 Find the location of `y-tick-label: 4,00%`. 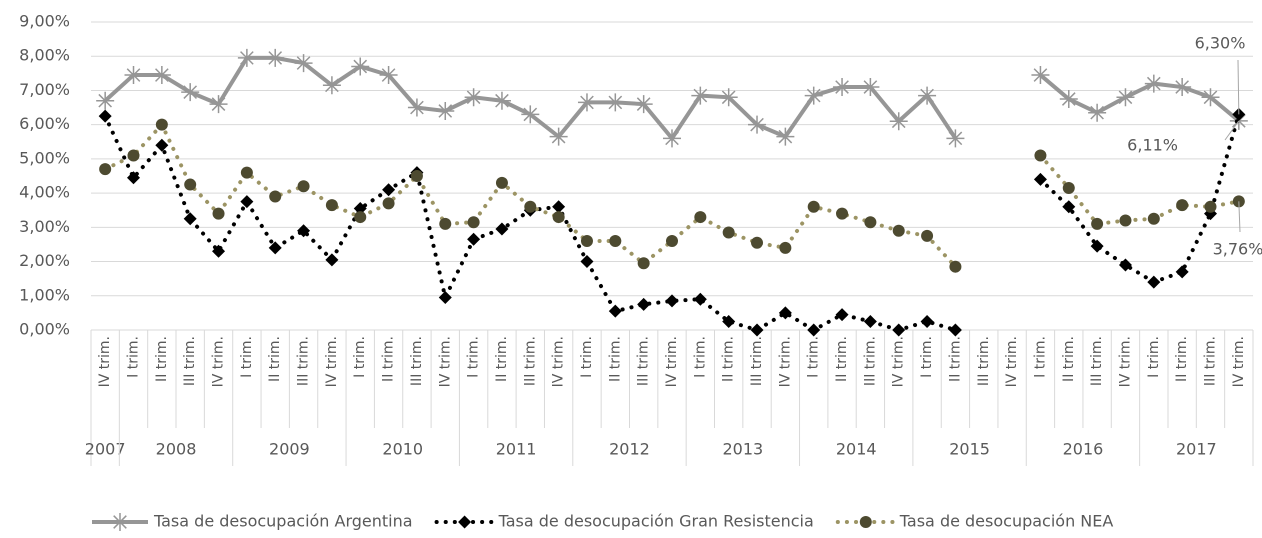

y-tick-label: 4,00% is located at coordinates (44, 192).